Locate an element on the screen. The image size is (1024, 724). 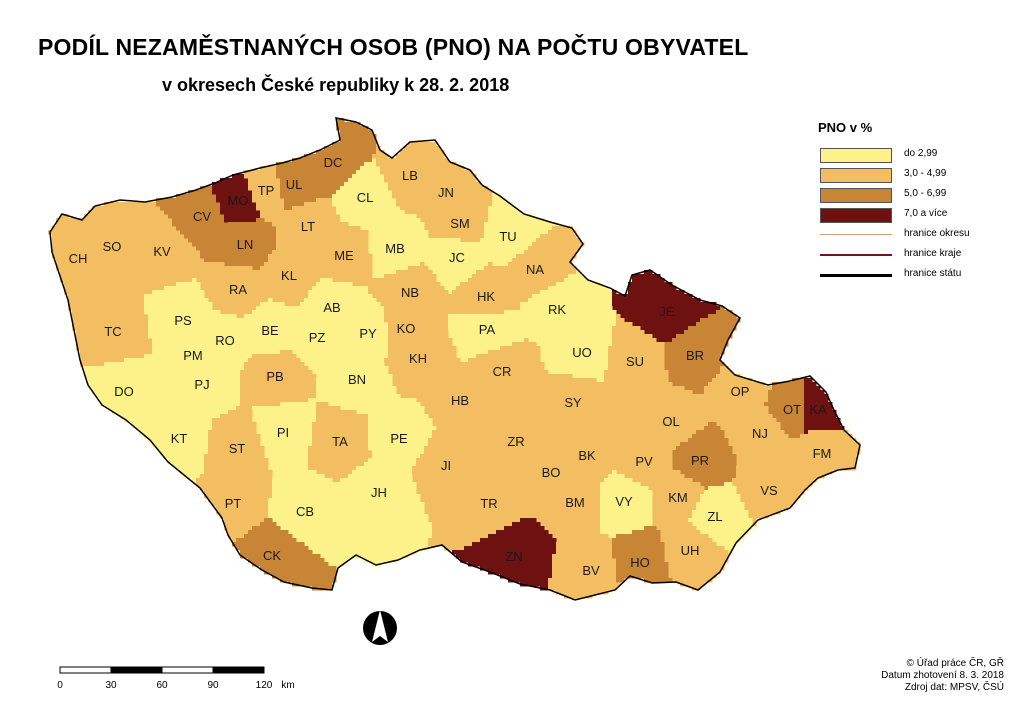
district-ho is located at coordinates (642, 554).